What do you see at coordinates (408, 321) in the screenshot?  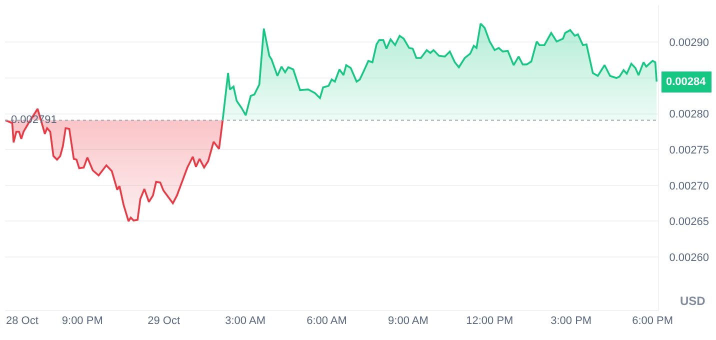 I see `x-tick-label: 9:00 AM` at bounding box center [408, 321].